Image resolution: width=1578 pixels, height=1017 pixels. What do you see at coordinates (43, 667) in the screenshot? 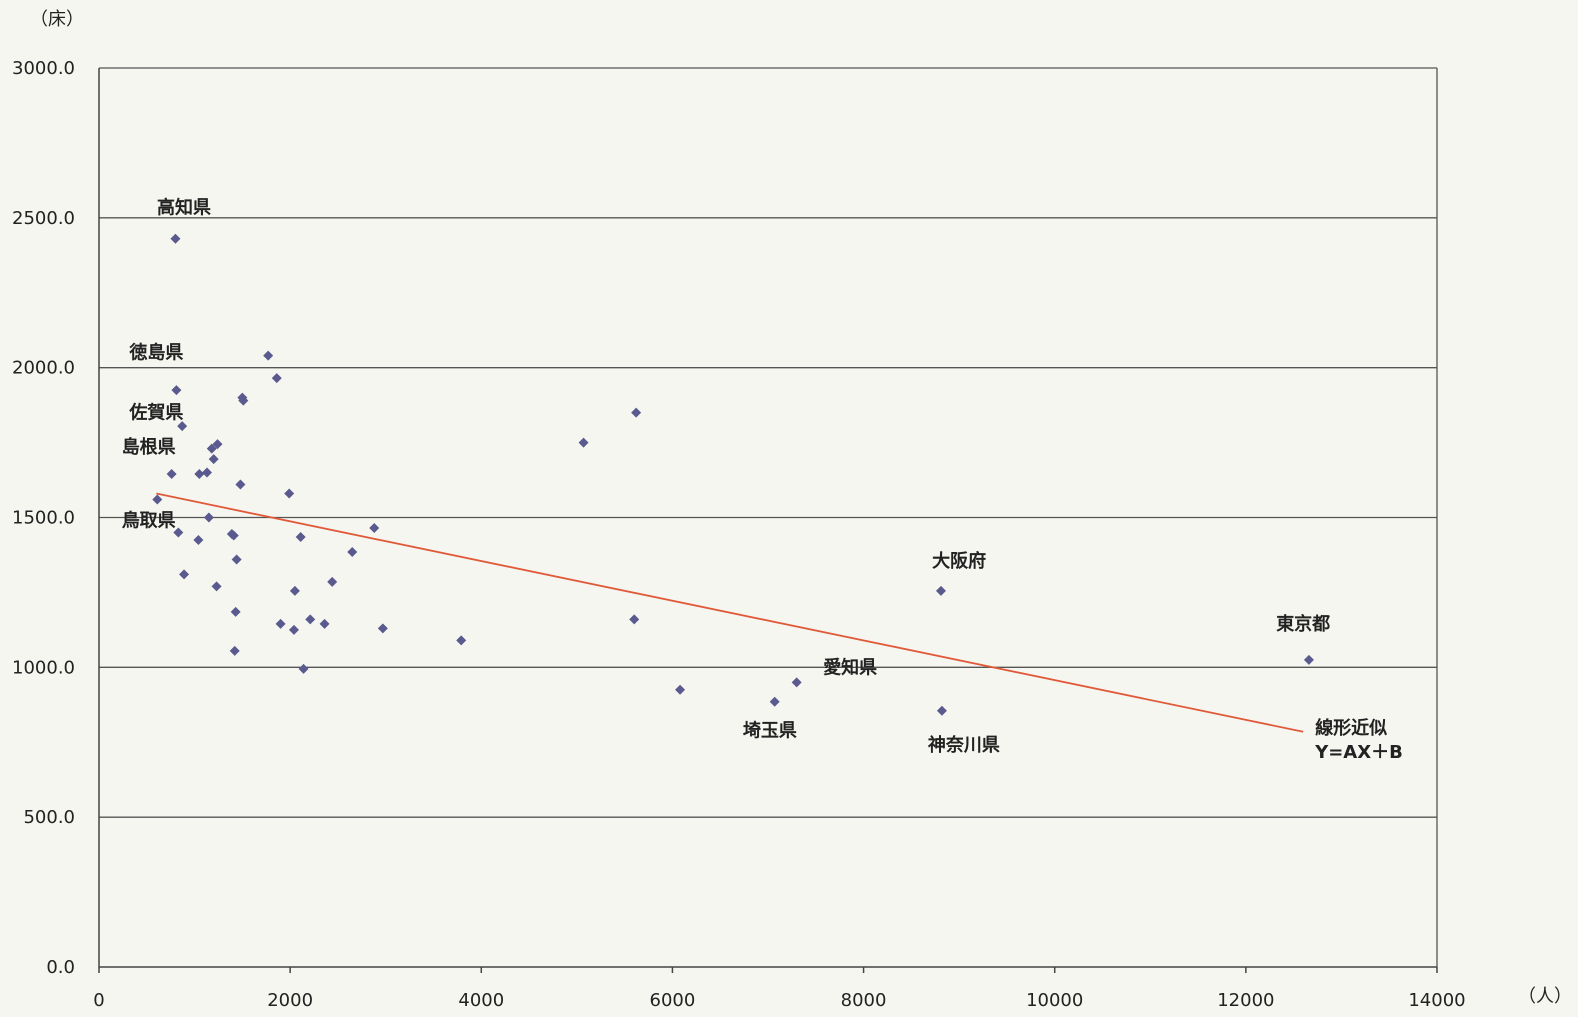
I see `y-tick-label: 1000.0` at bounding box center [43, 667].